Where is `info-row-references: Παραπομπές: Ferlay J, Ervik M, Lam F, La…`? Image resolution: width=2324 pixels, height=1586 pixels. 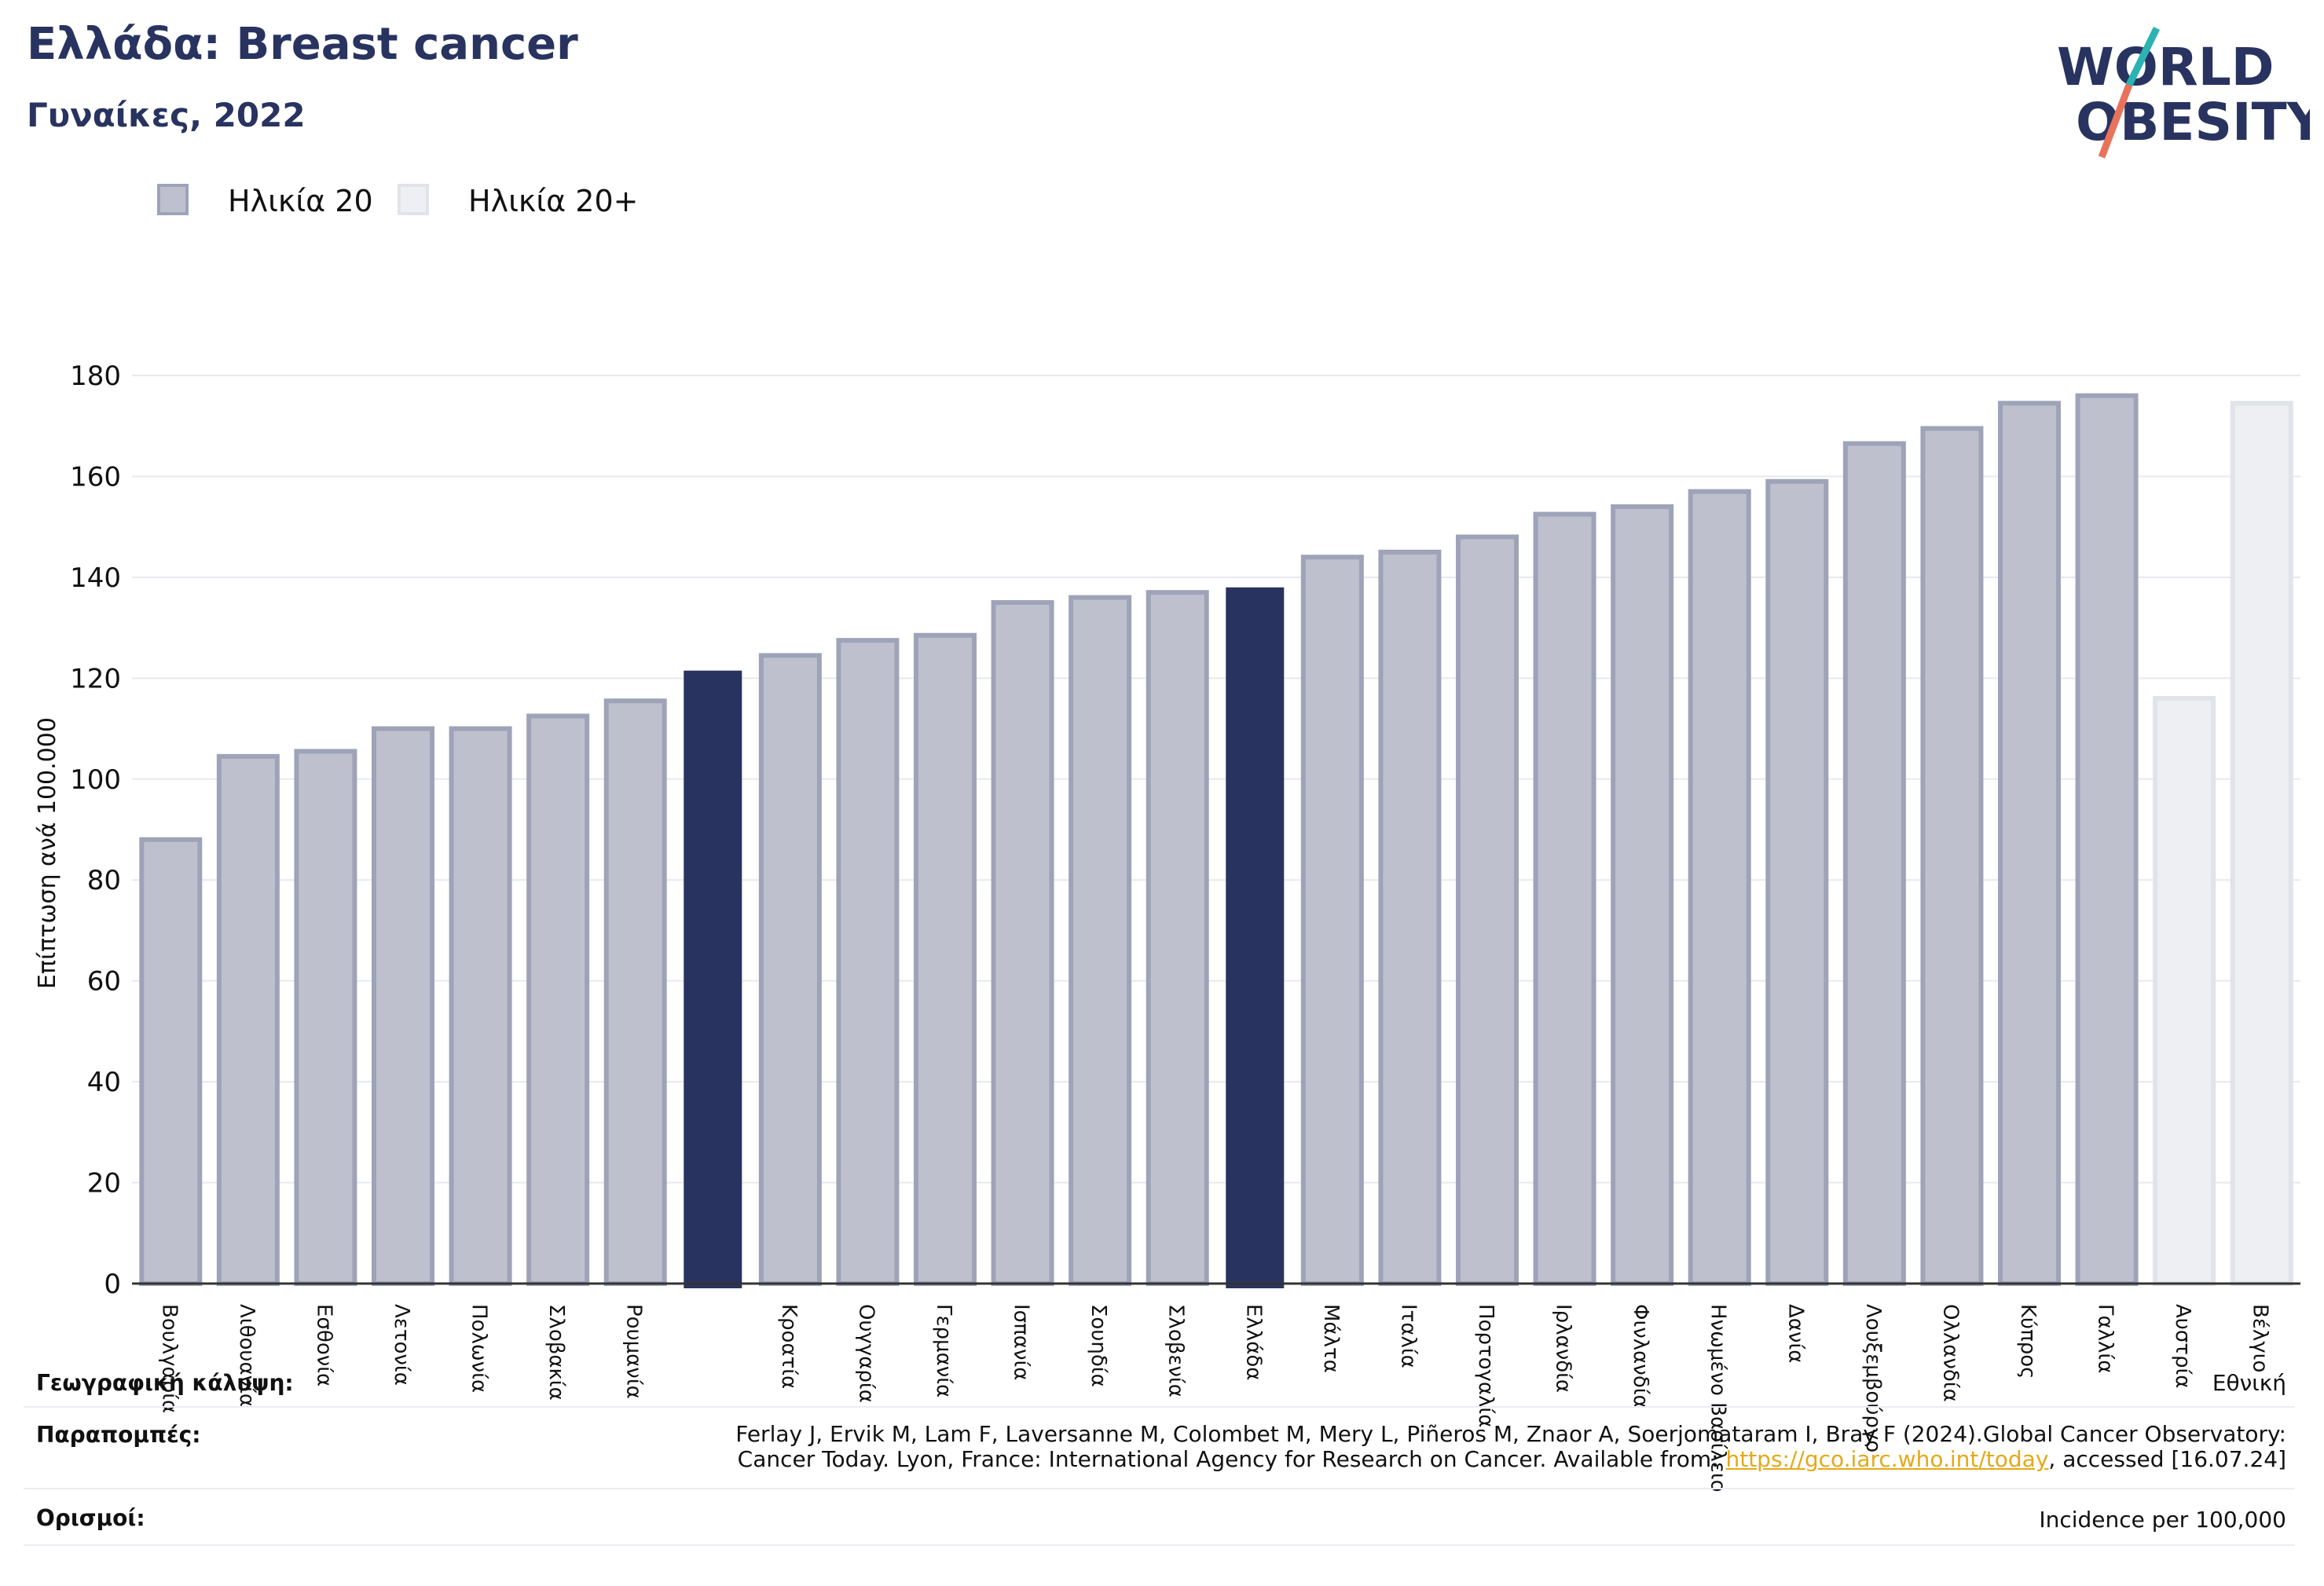
info-row-references: Παραπομπές: Ferlay J, Ervik M, Lam F, La… is located at coordinates (1159, 1447).